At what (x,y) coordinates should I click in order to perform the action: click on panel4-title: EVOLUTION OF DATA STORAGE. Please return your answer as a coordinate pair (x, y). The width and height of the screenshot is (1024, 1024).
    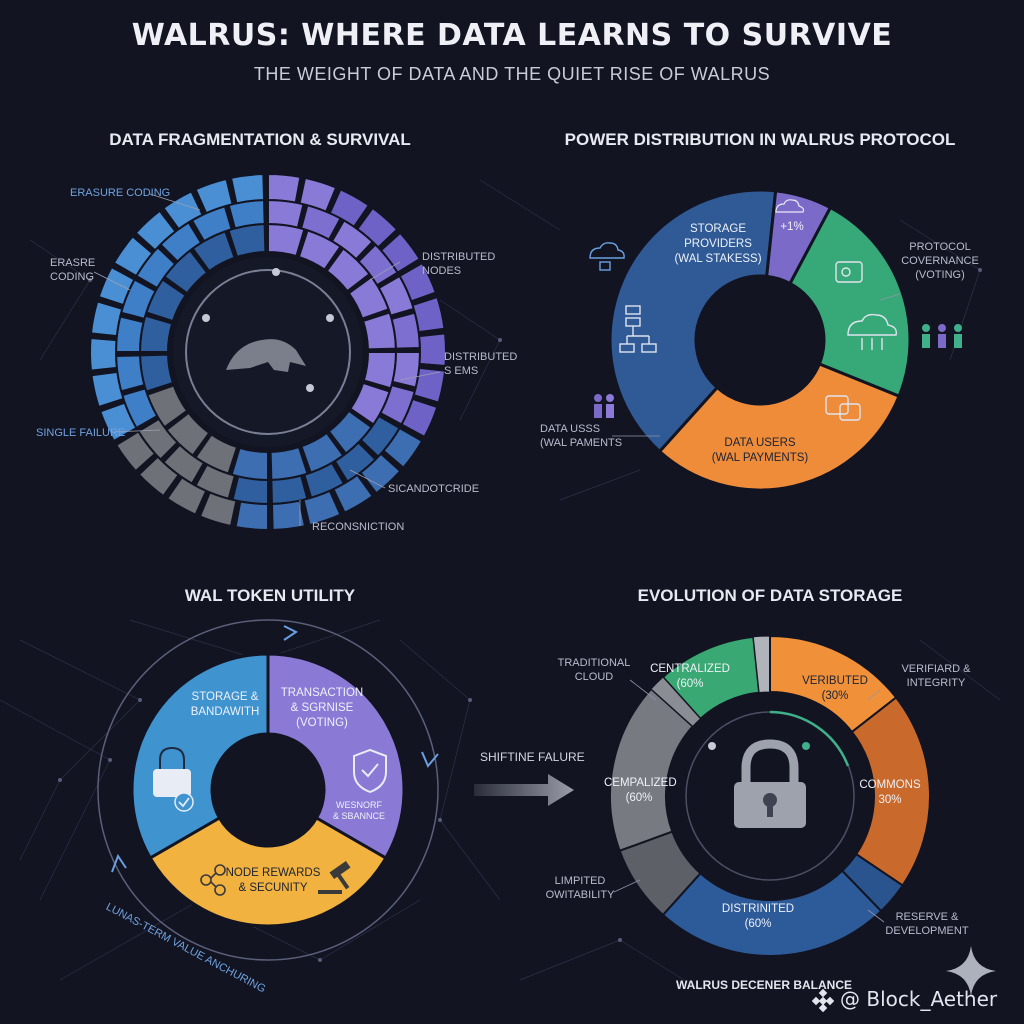
    Looking at the image, I should click on (770, 595).